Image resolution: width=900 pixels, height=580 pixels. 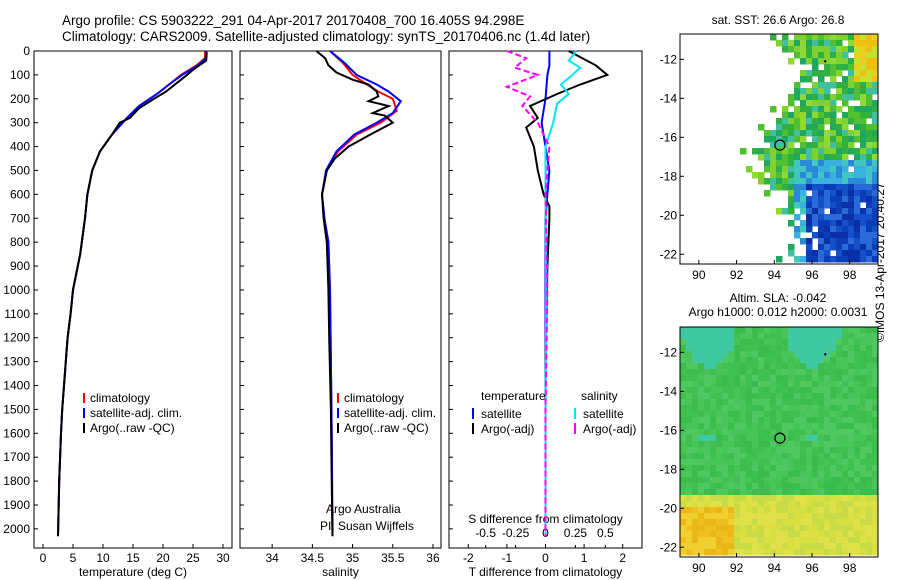 I want to click on map-frame, so click(x=779, y=149).